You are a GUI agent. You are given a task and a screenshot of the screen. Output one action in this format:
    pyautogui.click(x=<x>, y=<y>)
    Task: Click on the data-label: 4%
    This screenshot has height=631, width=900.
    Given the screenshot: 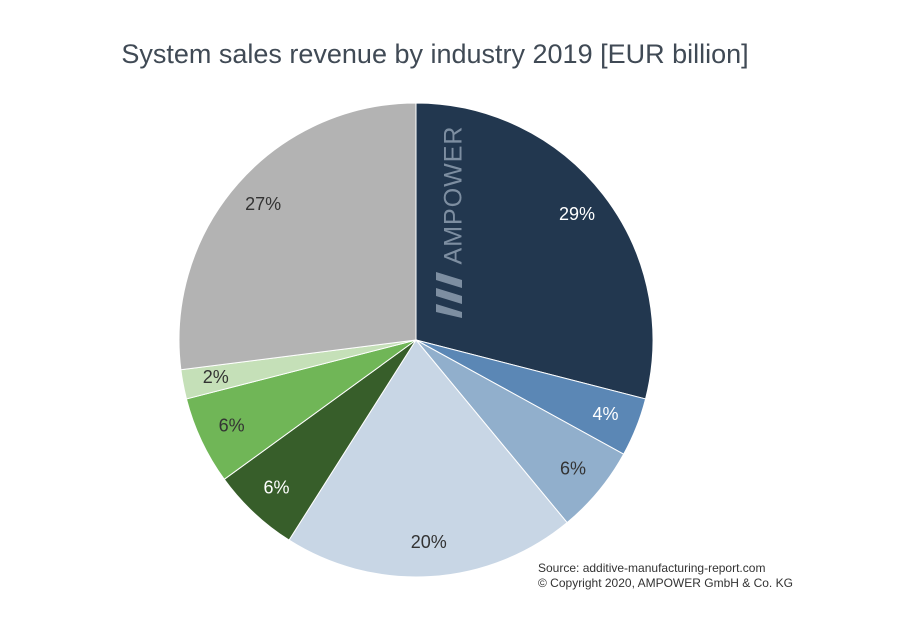 What is the action you would take?
    pyautogui.click(x=605, y=414)
    